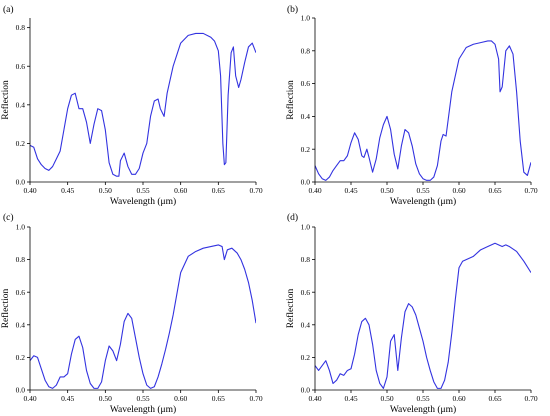 This screenshot has height=416, width=550. I want to click on panel-label: (d), so click(292, 217).